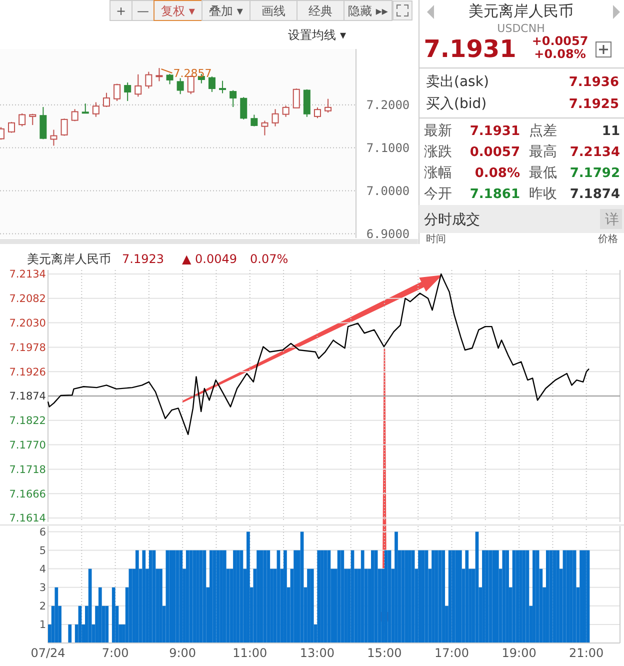  What do you see at coordinates (27, 445) in the screenshot?
I see `y-tick-label: 7.1770` at bounding box center [27, 445].